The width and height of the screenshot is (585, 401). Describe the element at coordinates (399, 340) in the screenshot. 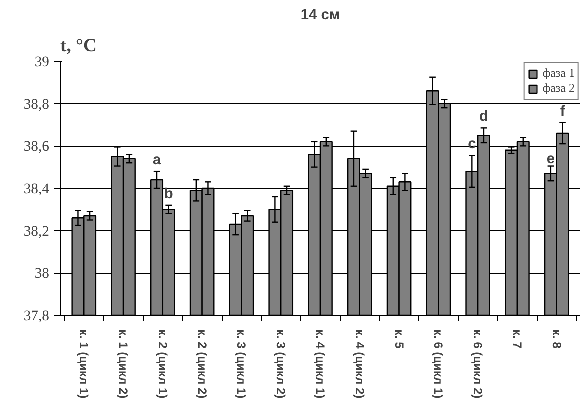

I see `x-tick-label: к. 5` at that location.